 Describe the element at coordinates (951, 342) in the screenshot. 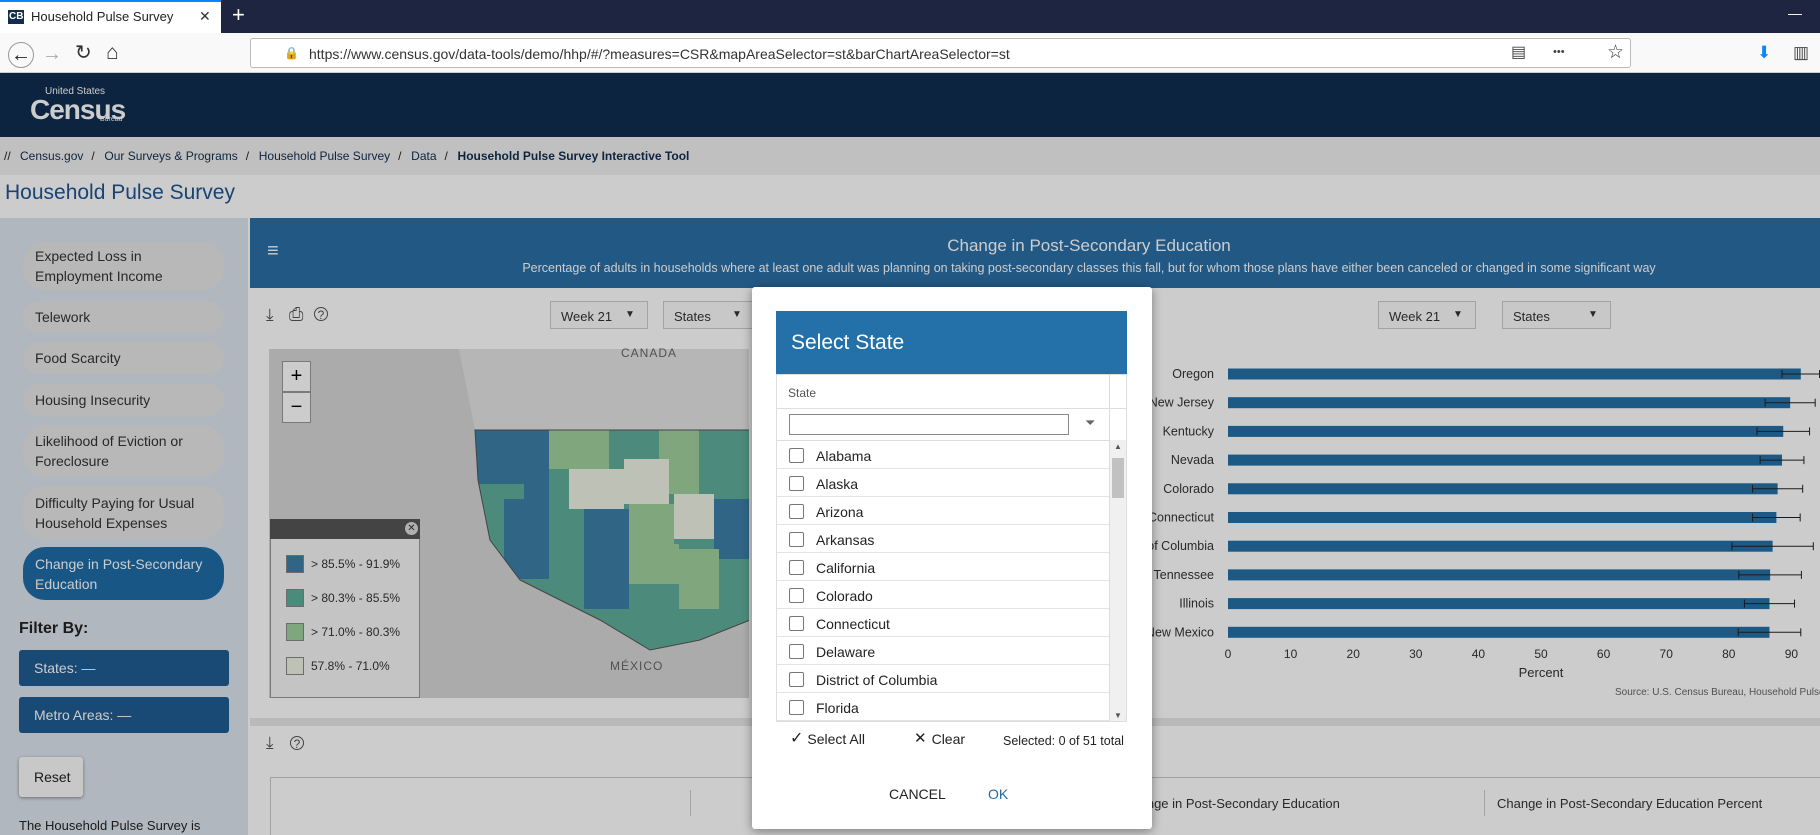

I see `dialog-header` at that location.